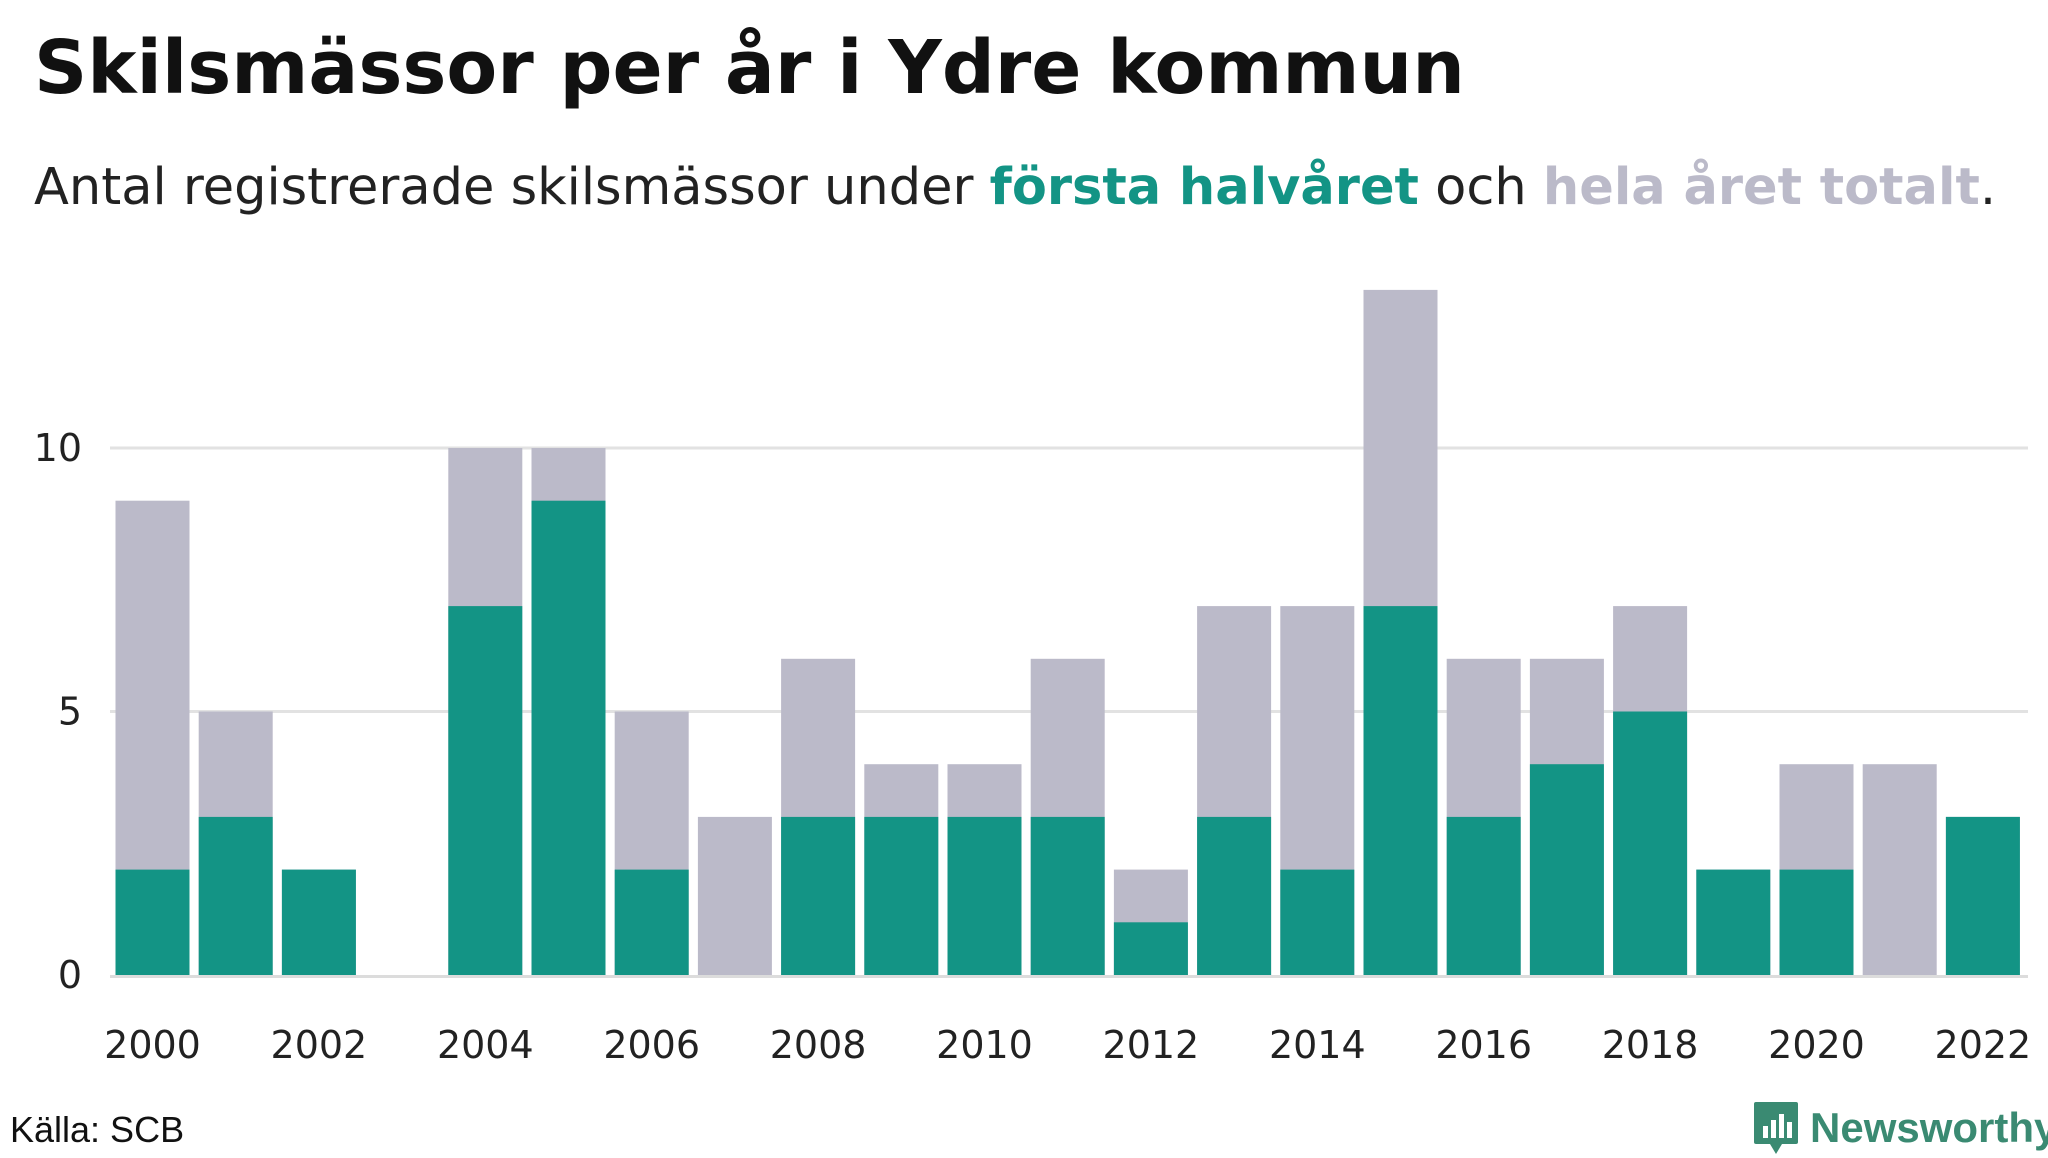 The width and height of the screenshot is (2048, 1158). Describe the element at coordinates (485, 1045) in the screenshot. I see `x-tick-label-2004: 2004` at that location.